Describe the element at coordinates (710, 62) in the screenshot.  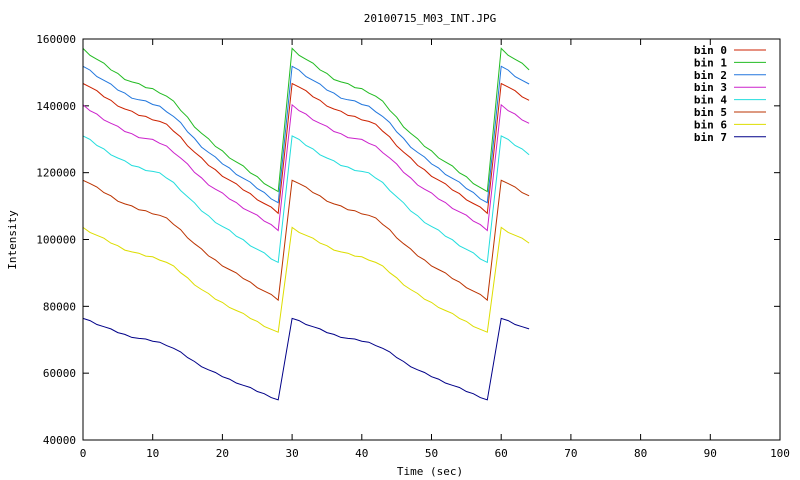
I see `legend-label: bin 1` at that location.